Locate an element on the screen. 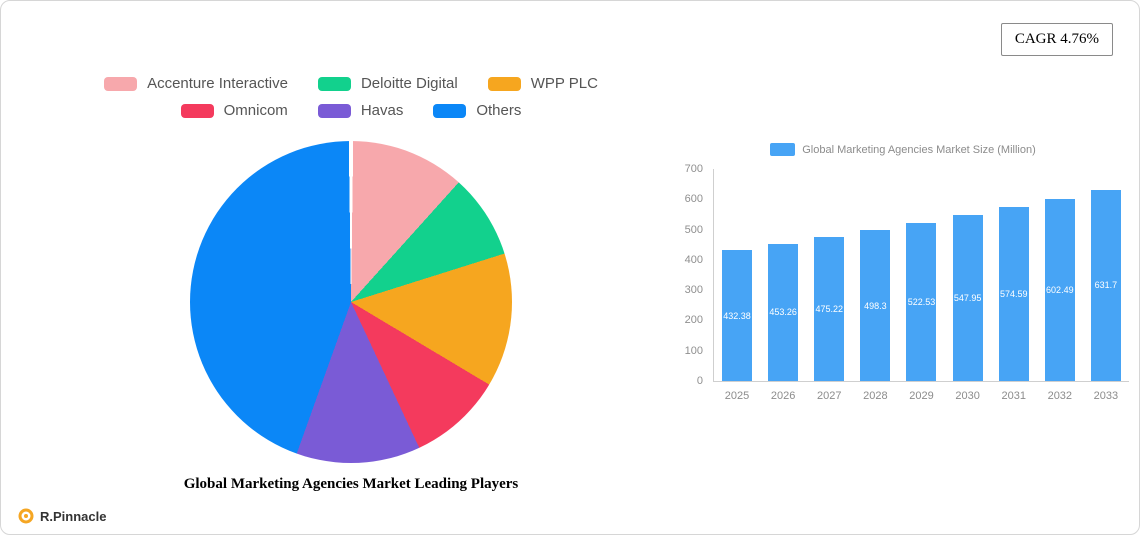 Image resolution: width=1140 pixels, height=535 pixels. bar: 547.95 is located at coordinates (967, 298).